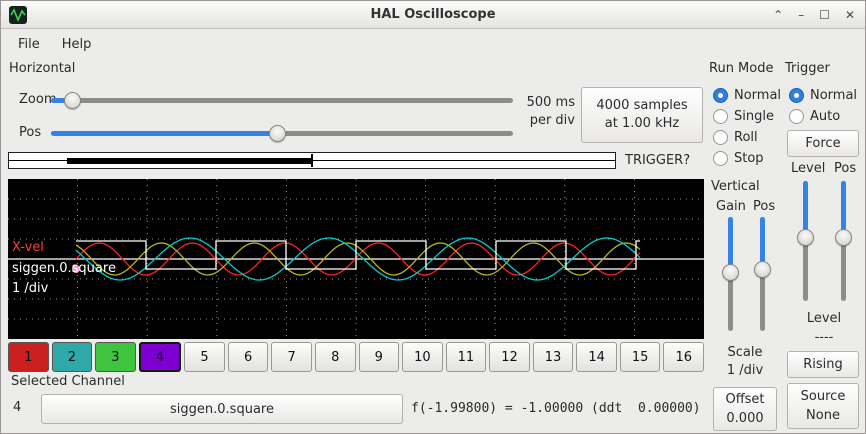  Describe the element at coordinates (745, 409) in the screenshot. I see `offset-button: Offset 0.000` at that location.